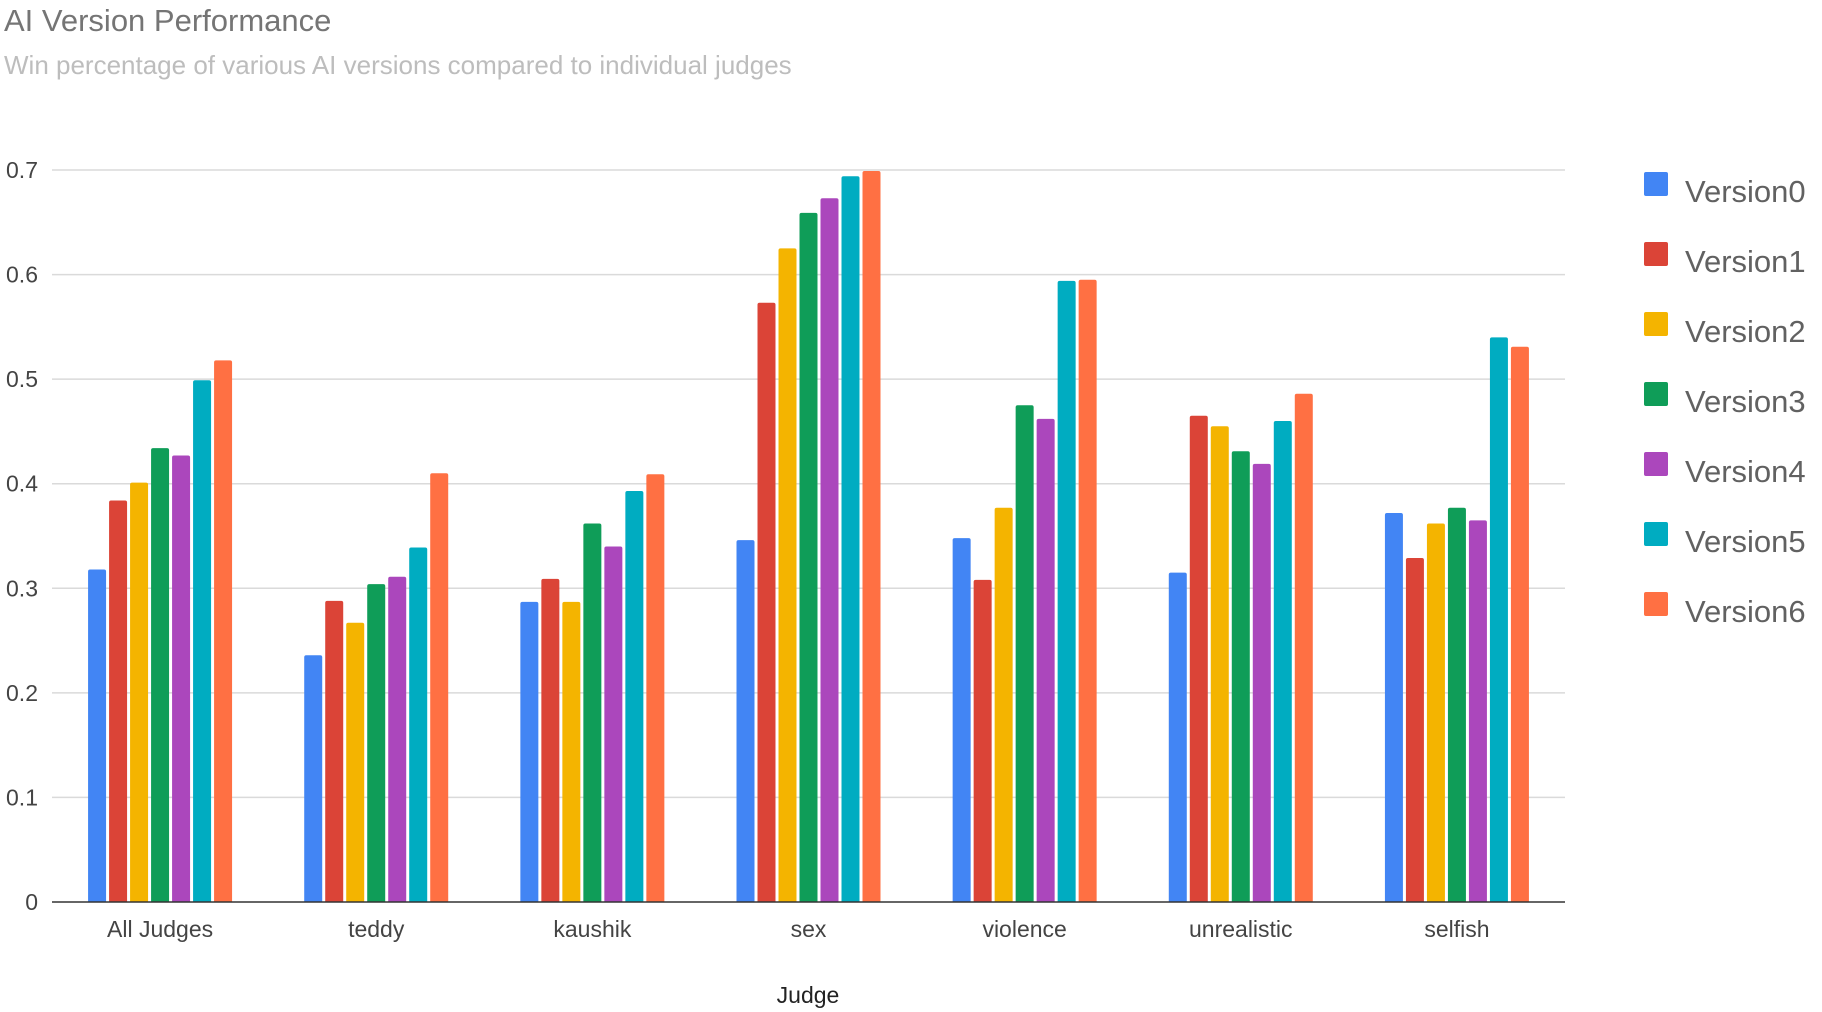 The image size is (1822, 1012). Describe the element at coordinates (1261, 682) in the screenshot. I see `bar-version4-unrealistic` at that location.